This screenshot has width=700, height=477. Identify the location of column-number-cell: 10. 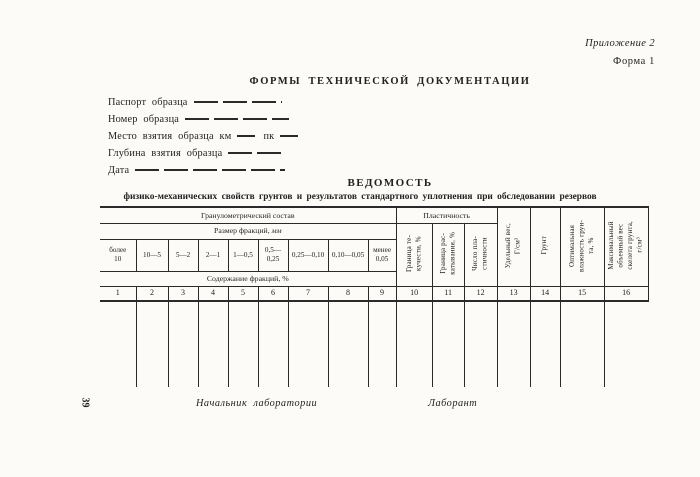
(414, 293).